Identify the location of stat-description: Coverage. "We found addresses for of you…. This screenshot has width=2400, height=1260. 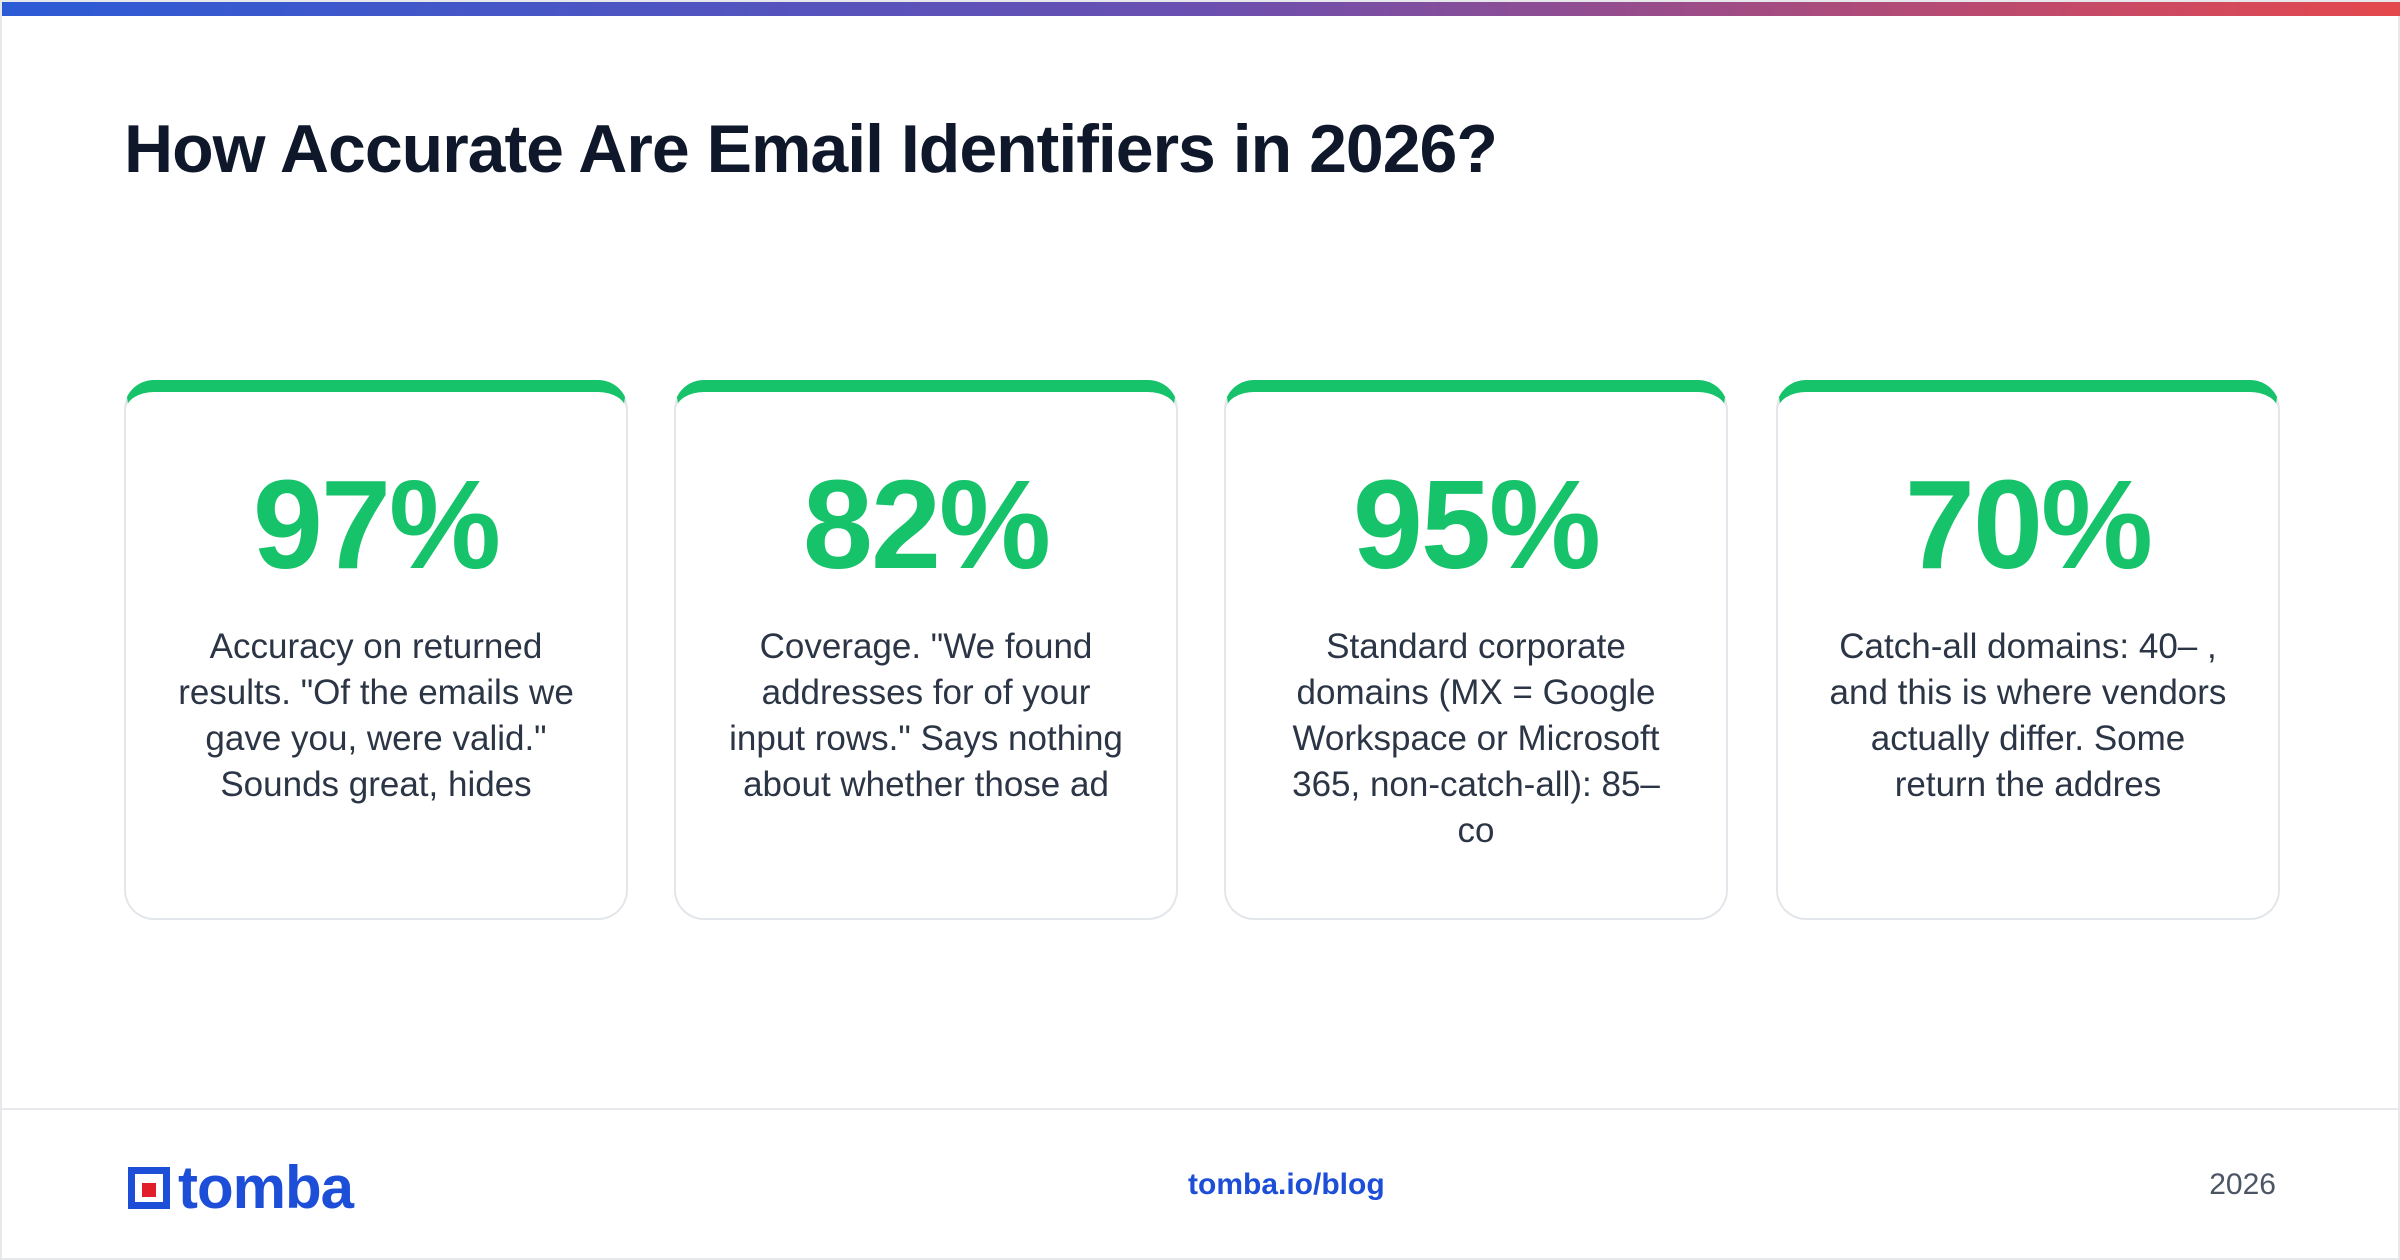
(926, 715).